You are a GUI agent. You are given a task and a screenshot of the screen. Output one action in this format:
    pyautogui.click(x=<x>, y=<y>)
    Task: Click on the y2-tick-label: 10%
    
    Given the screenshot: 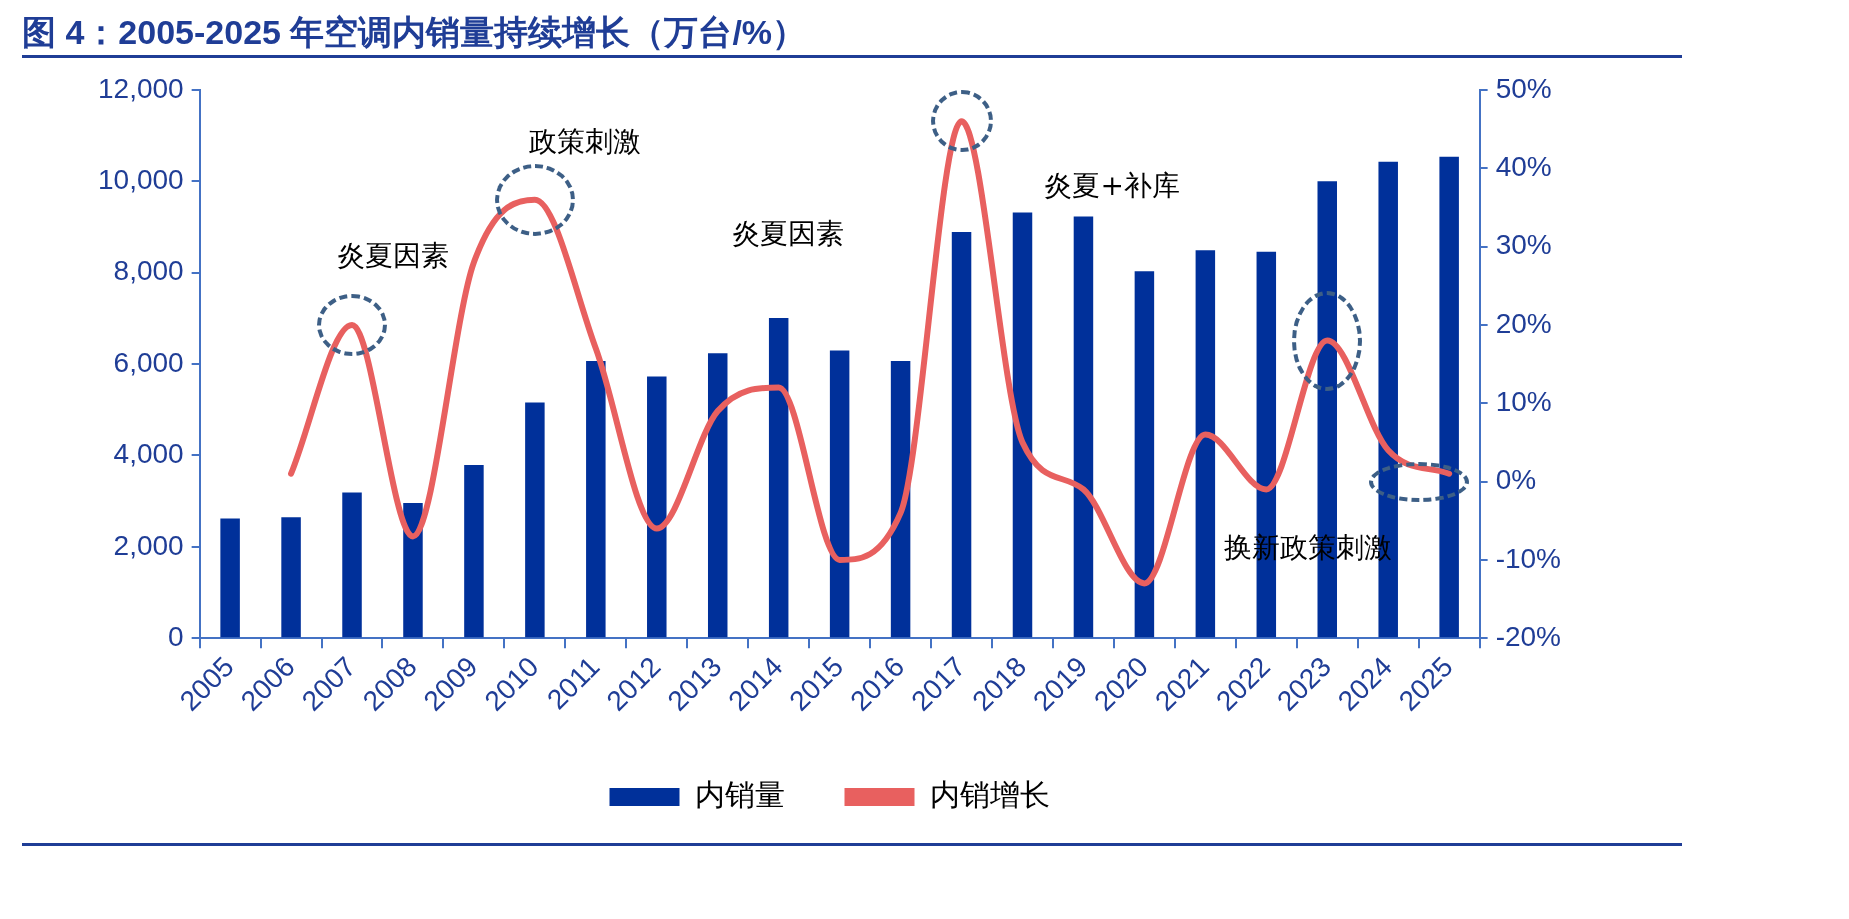 What is the action you would take?
    pyautogui.click(x=1523, y=401)
    